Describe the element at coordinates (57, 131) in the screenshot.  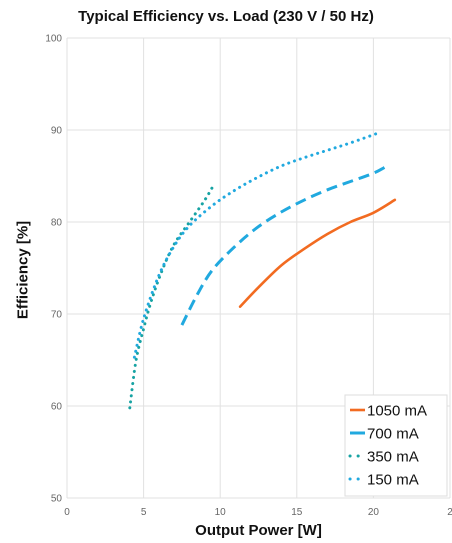
I see `y-tick-label: 90` at that location.